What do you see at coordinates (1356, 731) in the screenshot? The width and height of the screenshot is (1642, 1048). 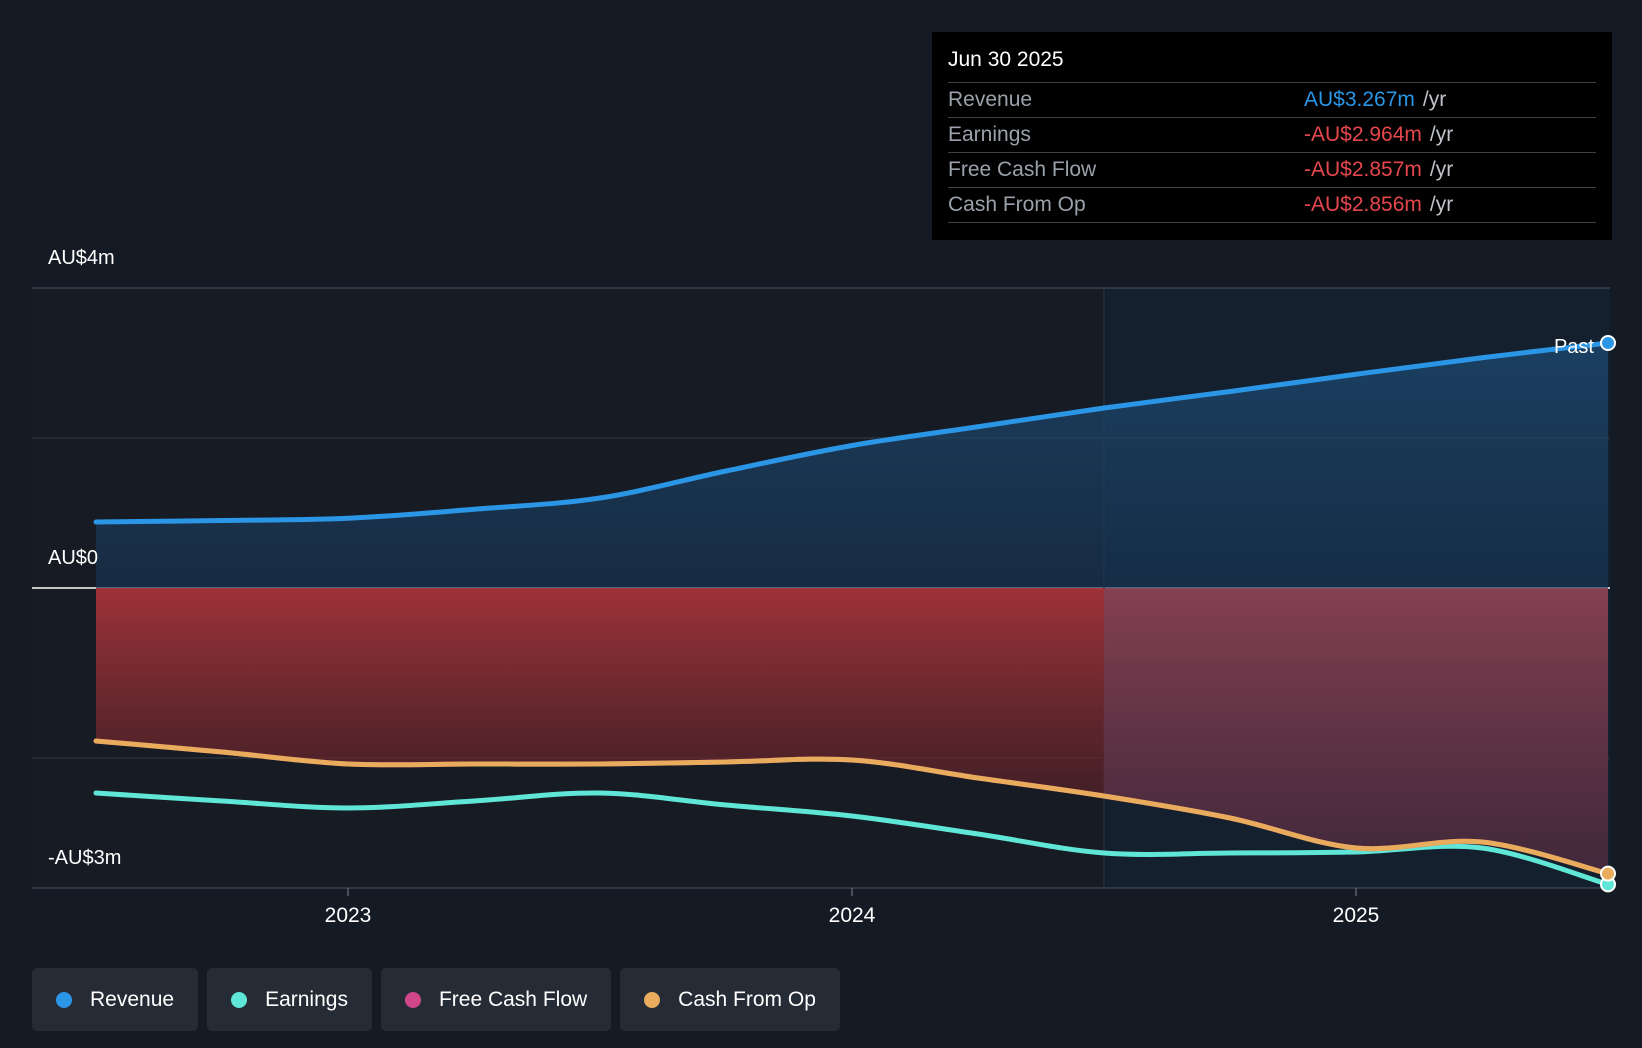 I see `cash-flow-area-recent` at bounding box center [1356, 731].